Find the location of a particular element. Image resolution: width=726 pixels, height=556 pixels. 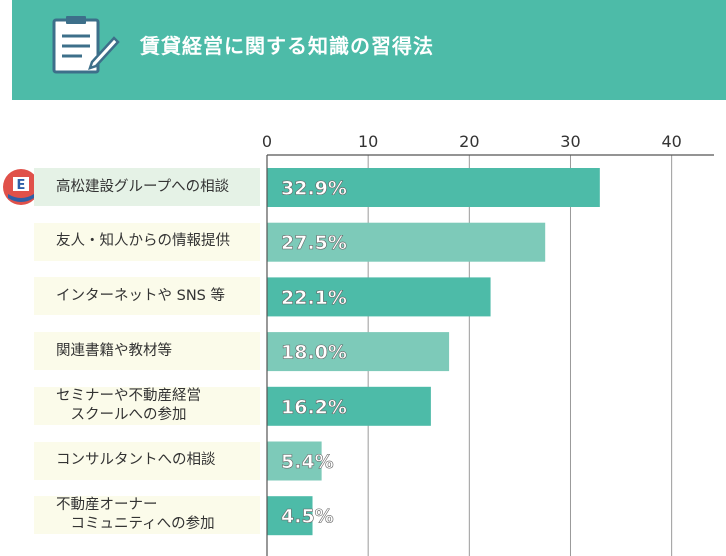

data-label: 22.1% is located at coordinates (314, 298).